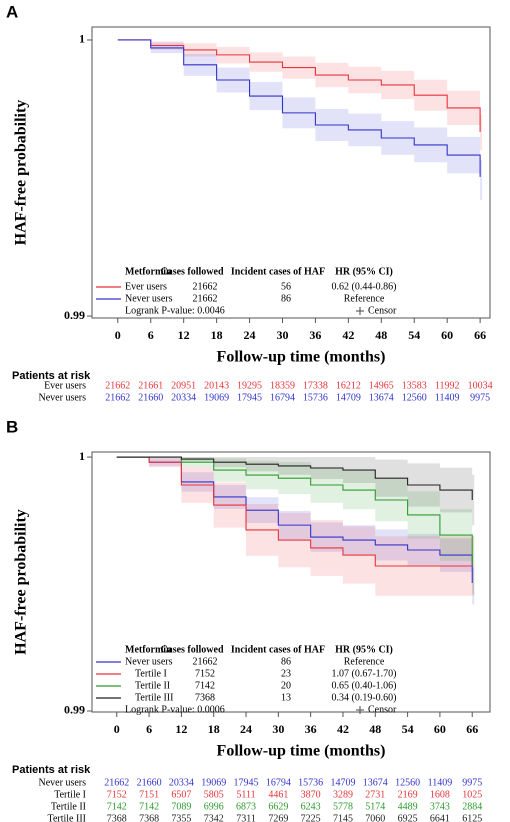 Image resolution: width=510 pixels, height=822 pixels. What do you see at coordinates (364, 673) in the screenshot?
I see `legend-hr: 1.07 (0.67-1.70)` at bounding box center [364, 673].